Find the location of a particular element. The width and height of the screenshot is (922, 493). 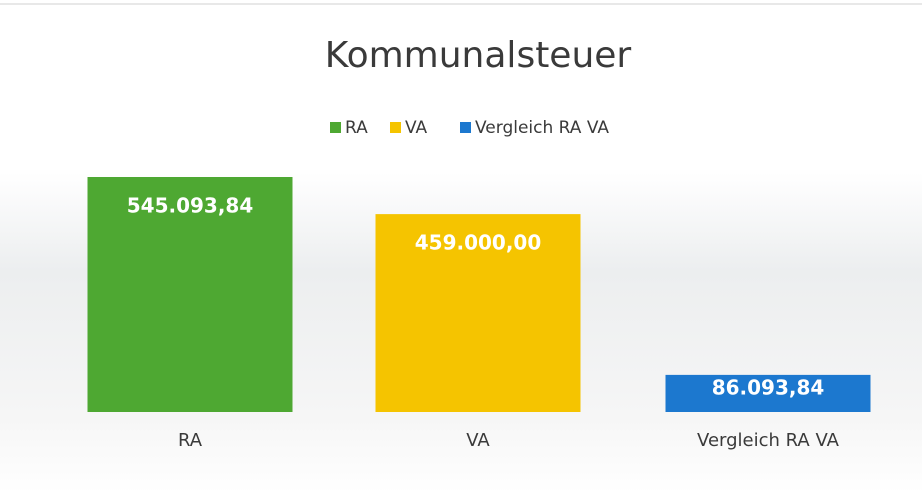

value-label: 545.093,84 is located at coordinates (190, 206).